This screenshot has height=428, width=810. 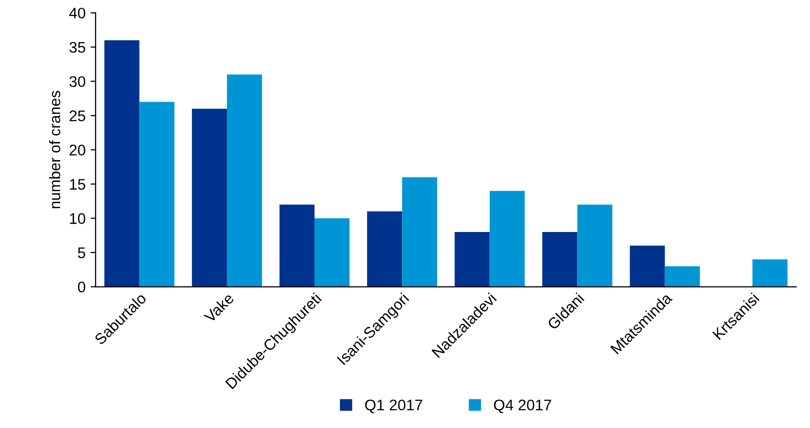 What do you see at coordinates (78, 116) in the screenshot?
I see `y-tick-label: 25` at bounding box center [78, 116].